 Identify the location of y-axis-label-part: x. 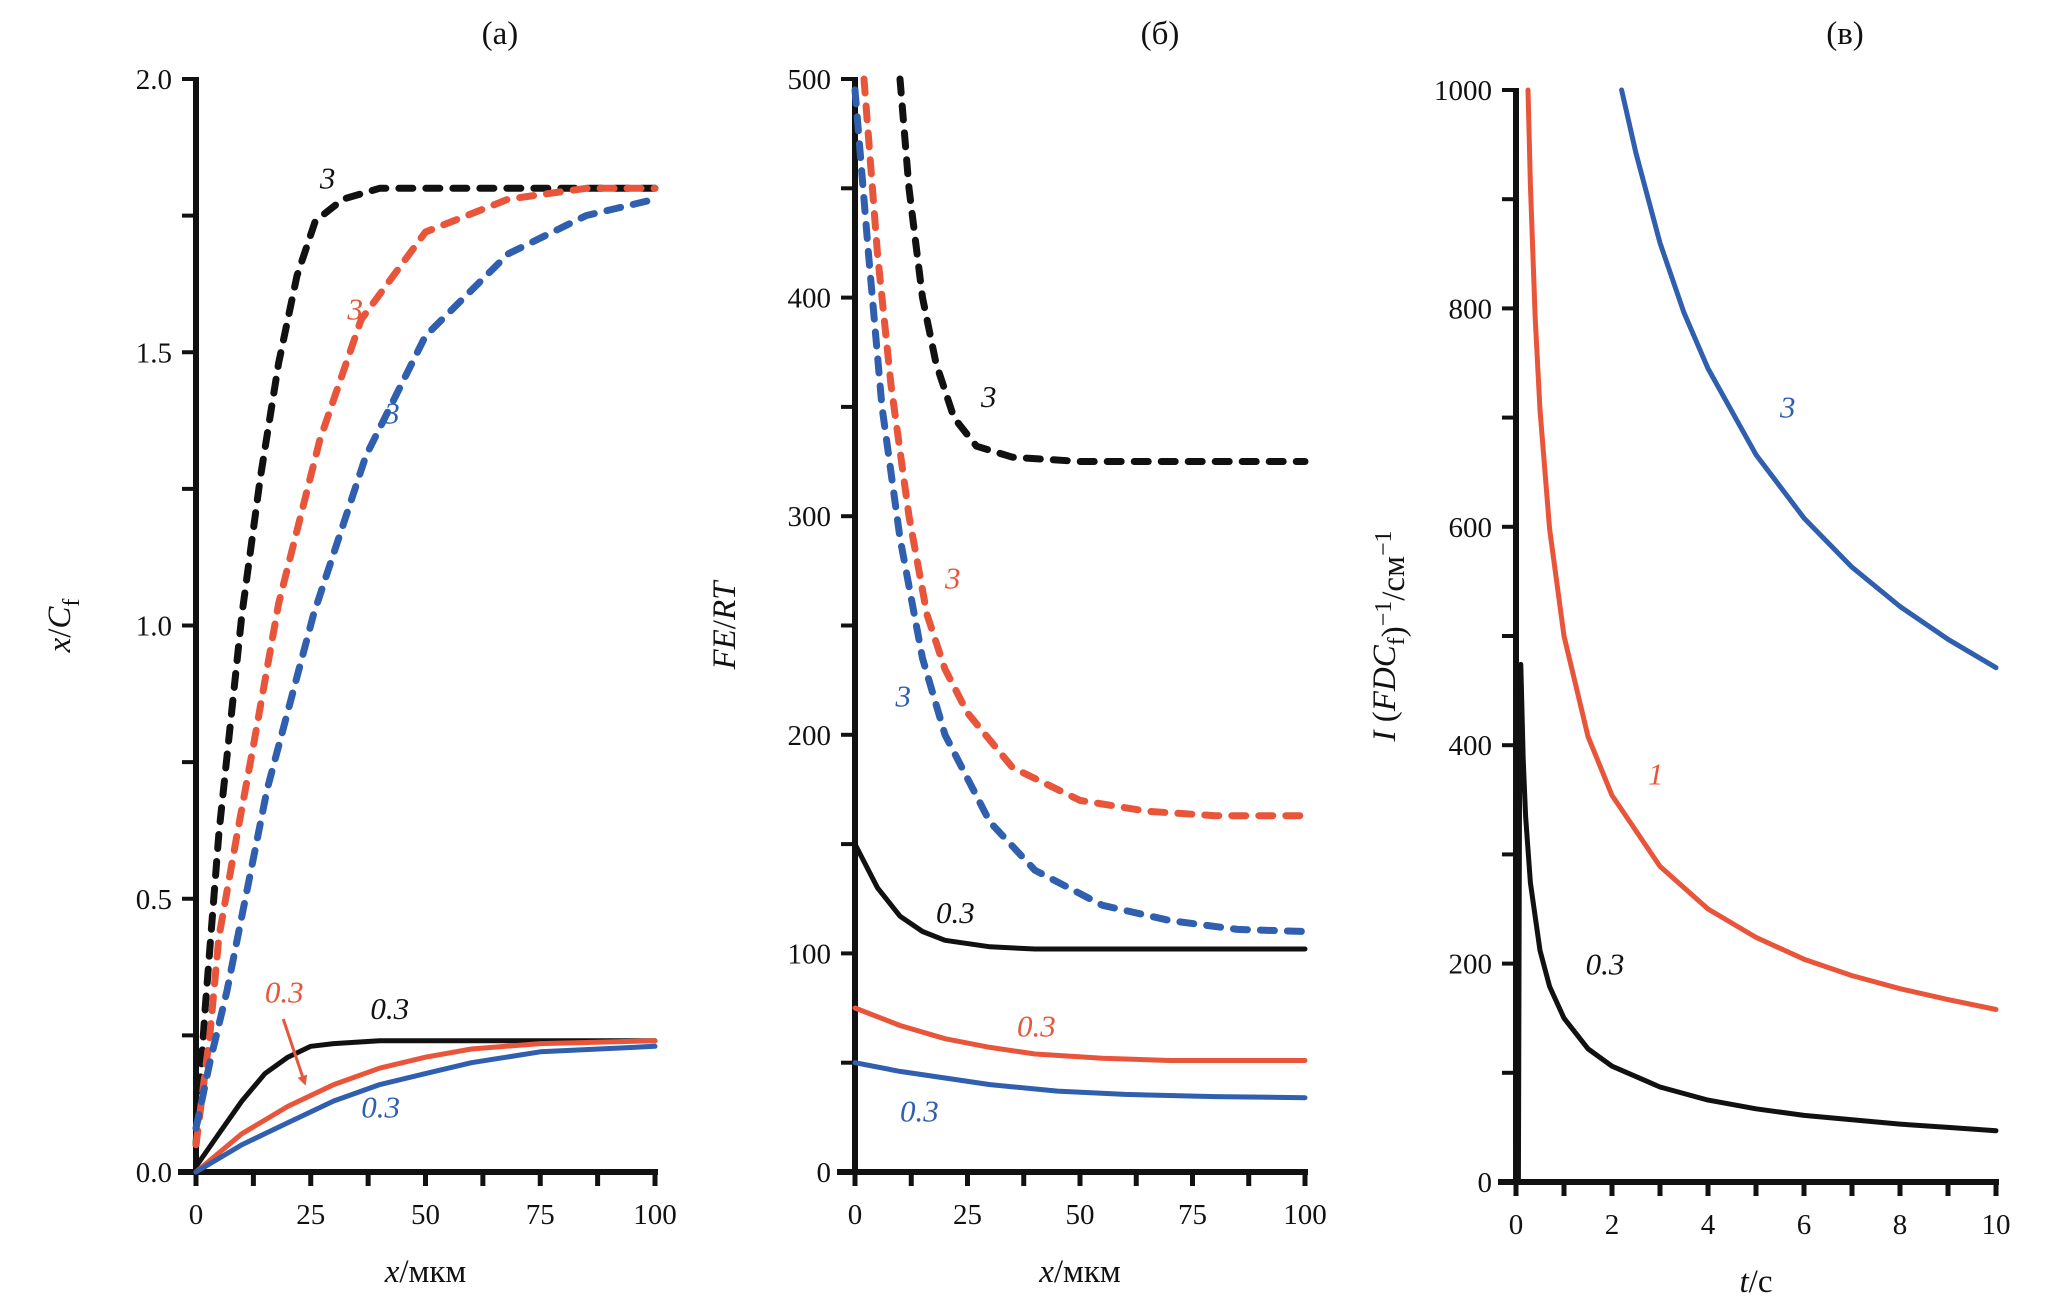
(60, 645).